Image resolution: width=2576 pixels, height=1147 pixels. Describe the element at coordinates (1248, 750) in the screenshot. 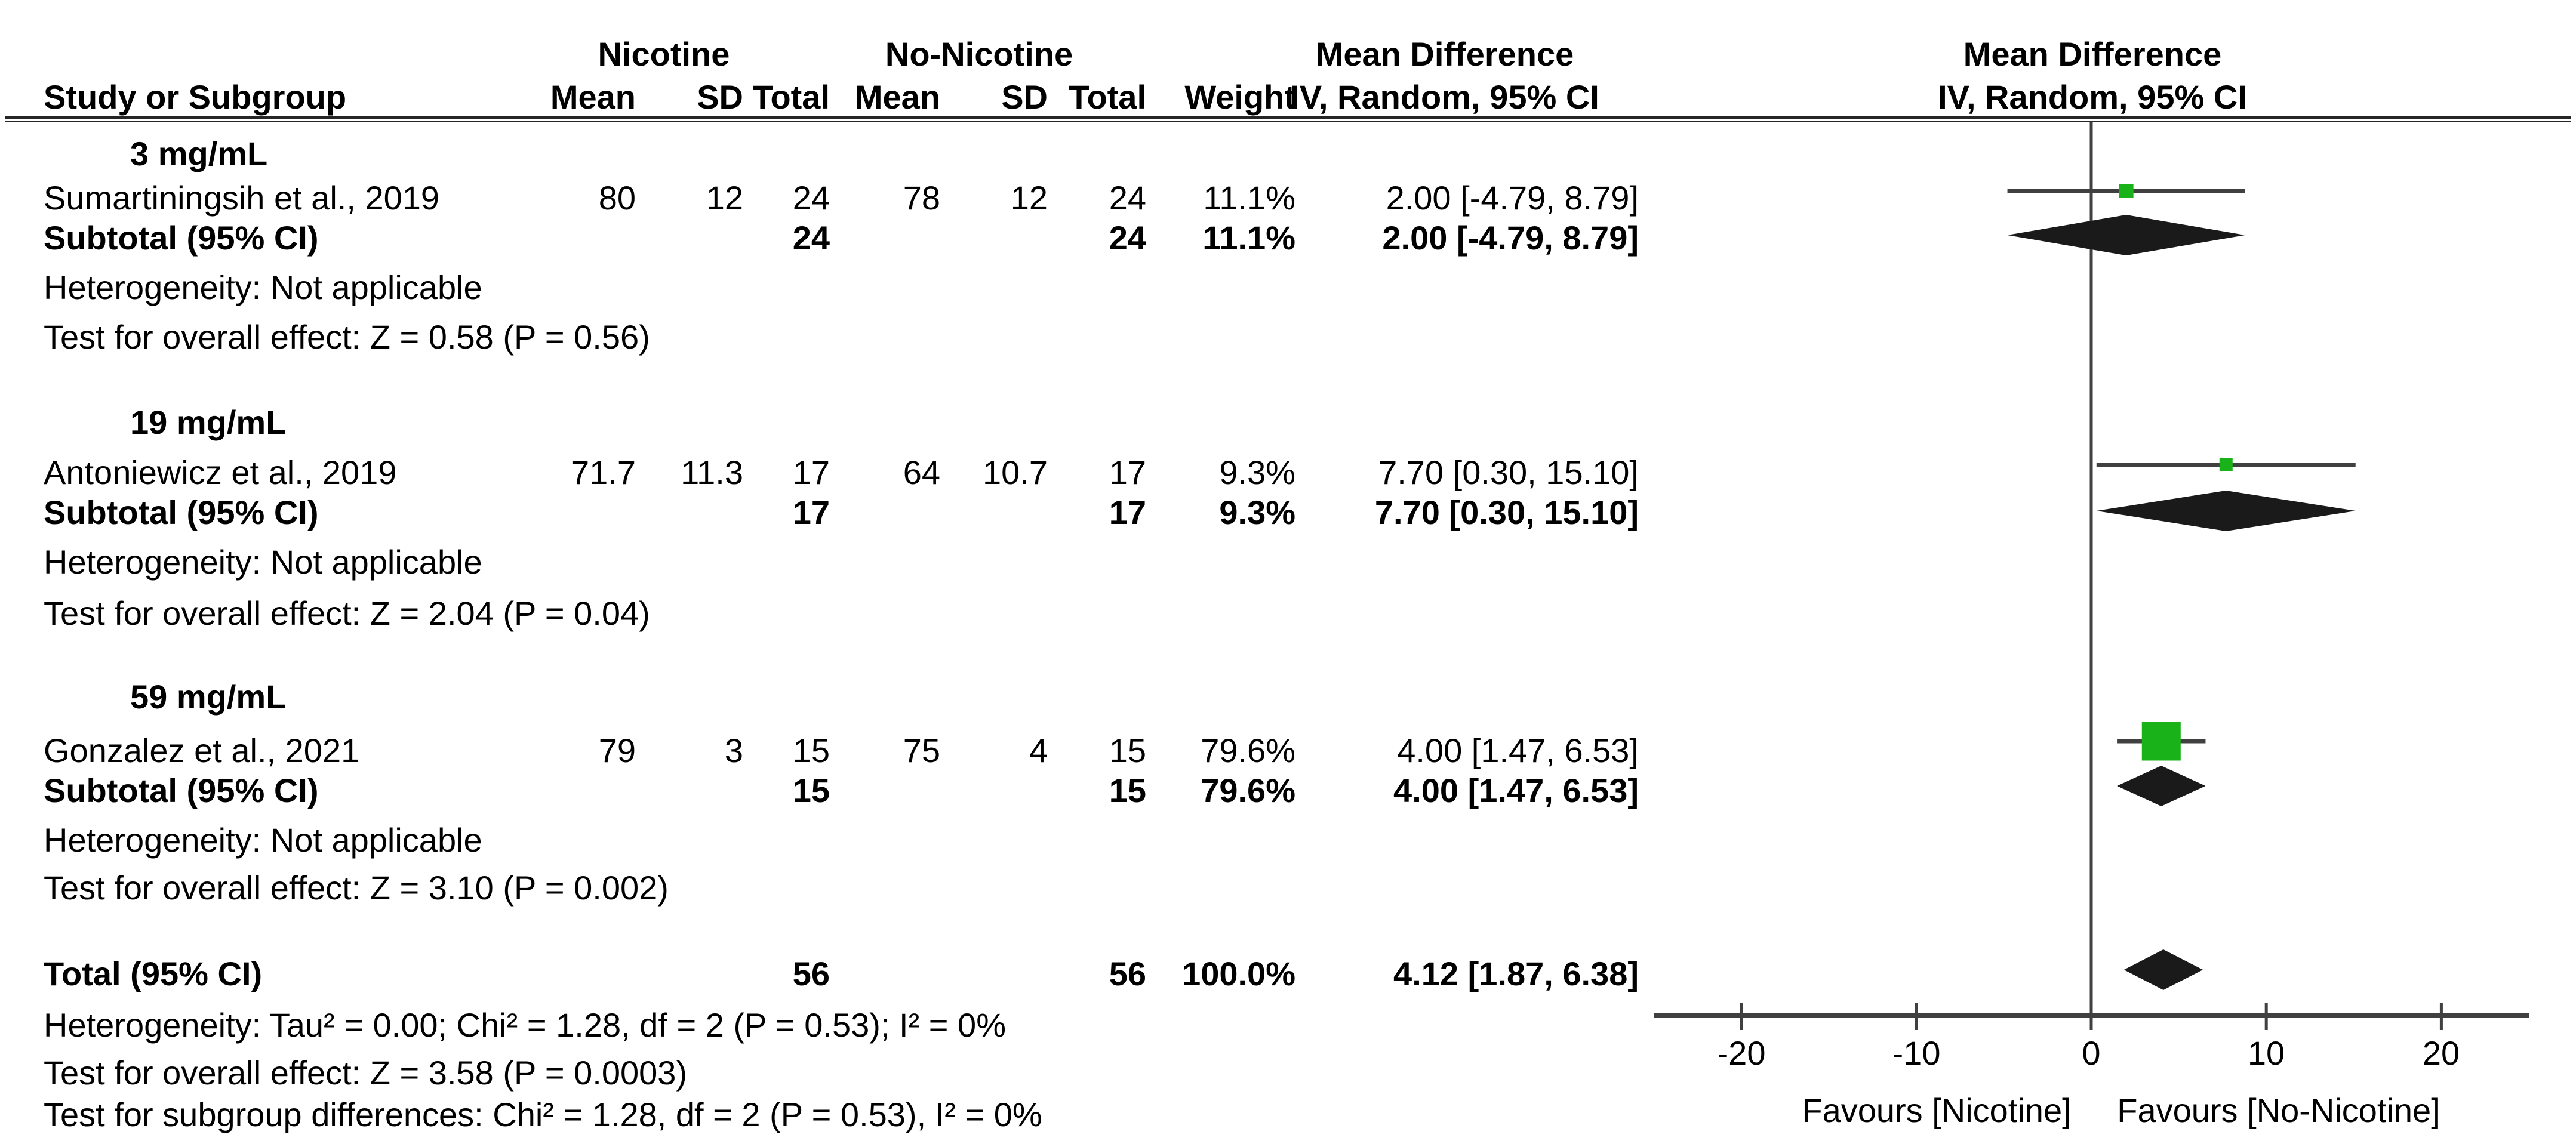

I see `cell-weight: 79.6%` at that location.